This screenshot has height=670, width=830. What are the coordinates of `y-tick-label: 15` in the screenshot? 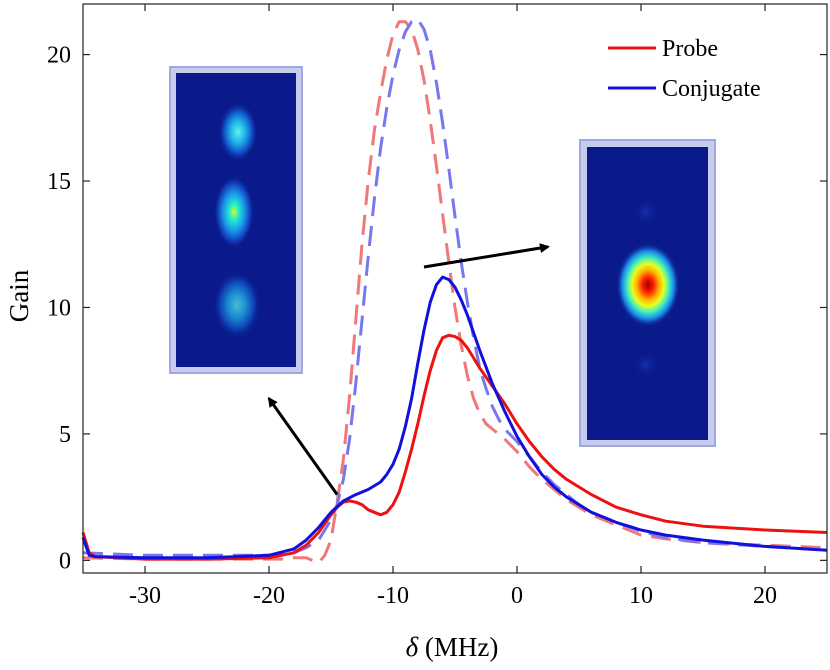 It's located at (59, 182).